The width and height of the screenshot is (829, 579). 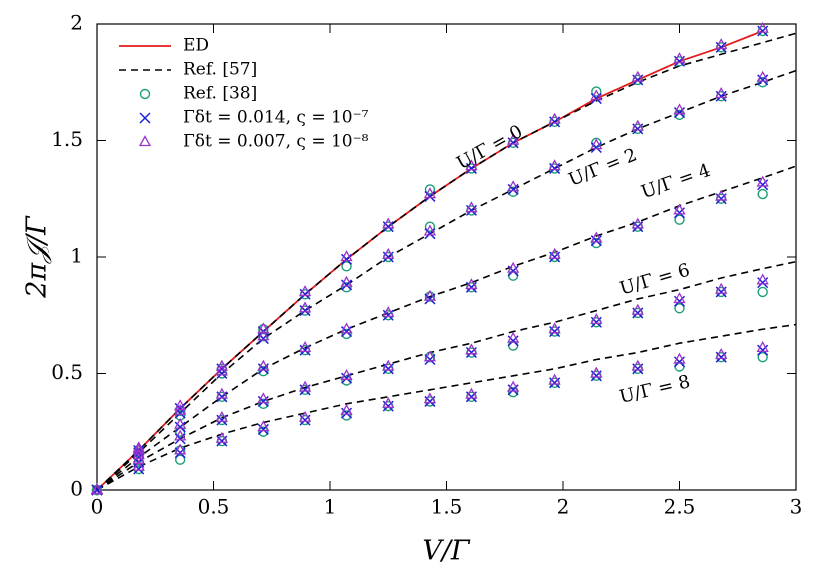 I want to click on y-tick-label: 0.5, so click(x=67, y=372).